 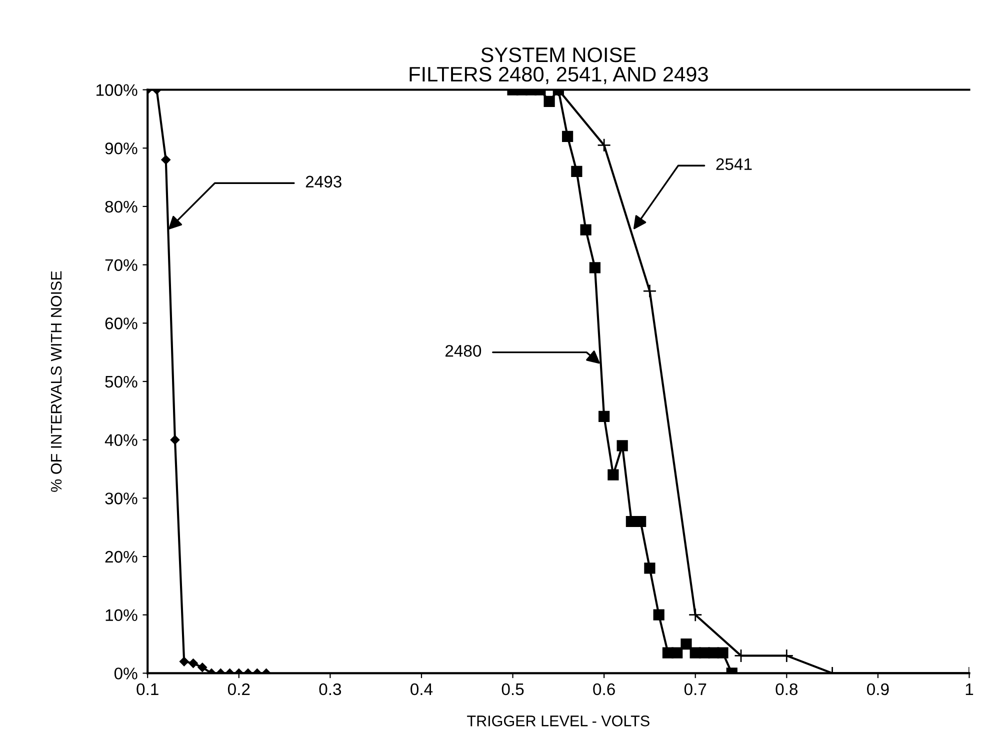 I want to click on y-tick-label: 80%, so click(x=121, y=206).